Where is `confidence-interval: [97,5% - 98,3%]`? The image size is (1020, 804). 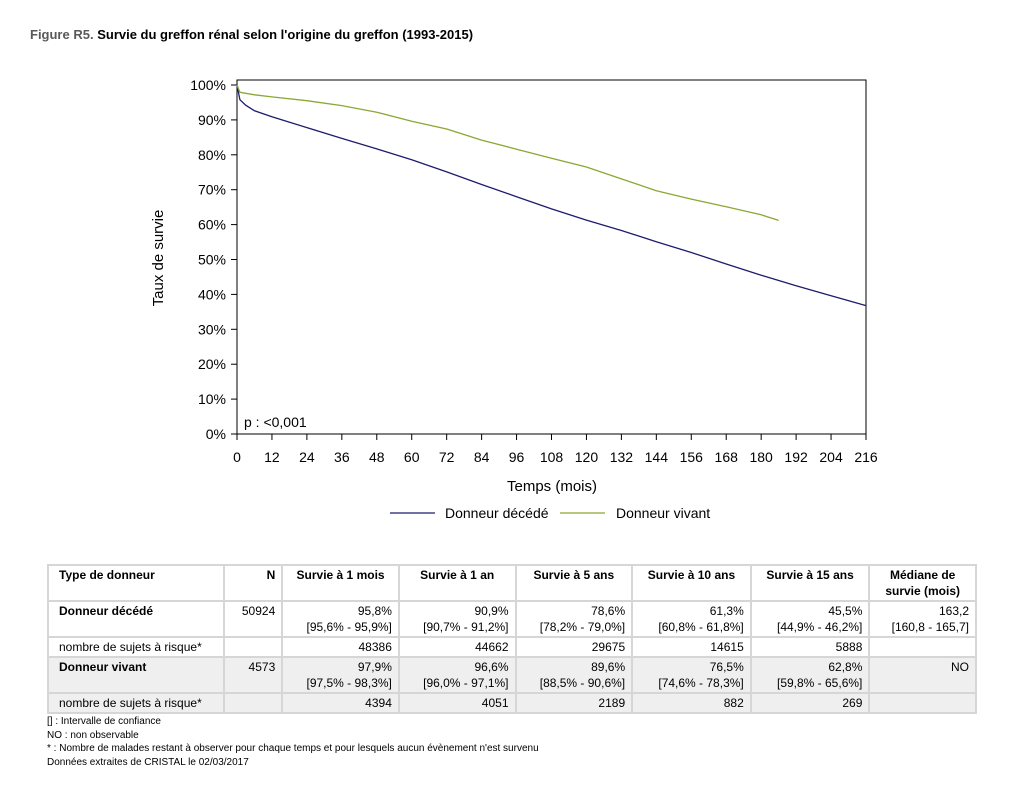 confidence-interval: [97,5% - 98,3%] is located at coordinates (349, 683).